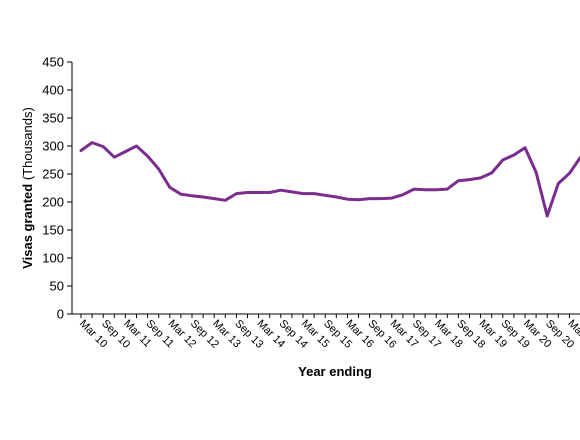  What do you see at coordinates (53, 230) in the screenshot?
I see `y-tick-label: 150` at bounding box center [53, 230].